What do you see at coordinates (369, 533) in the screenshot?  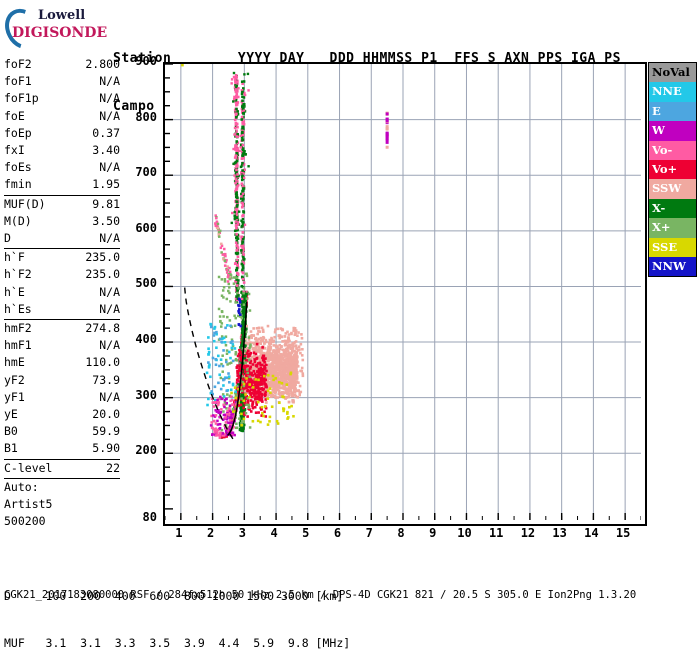 I see `x-tick-label: 7` at bounding box center [369, 533].